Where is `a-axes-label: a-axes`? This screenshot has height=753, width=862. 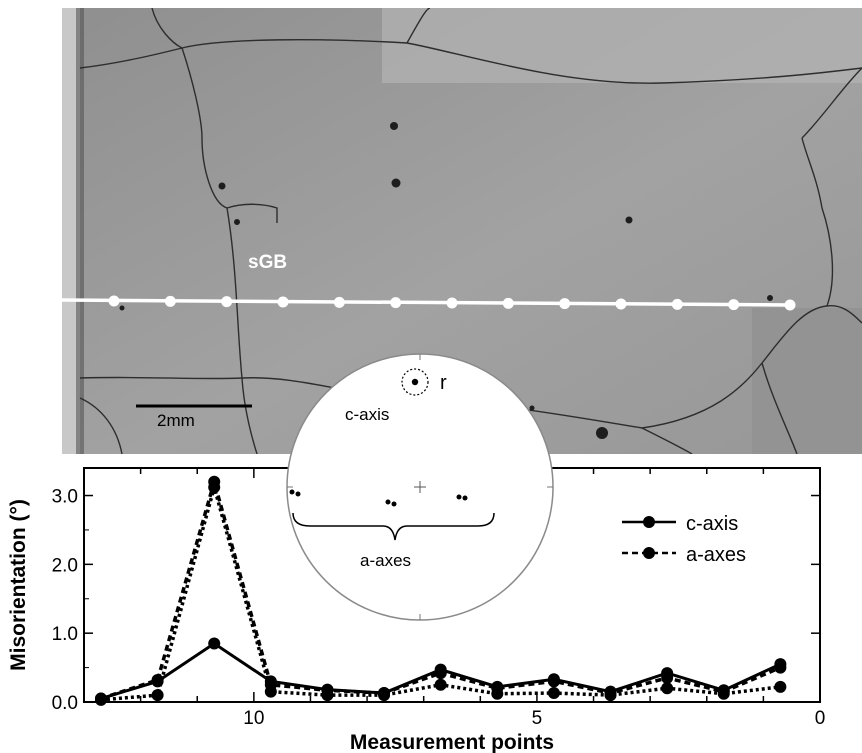
a-axes-label: a-axes is located at coordinates (385, 560).